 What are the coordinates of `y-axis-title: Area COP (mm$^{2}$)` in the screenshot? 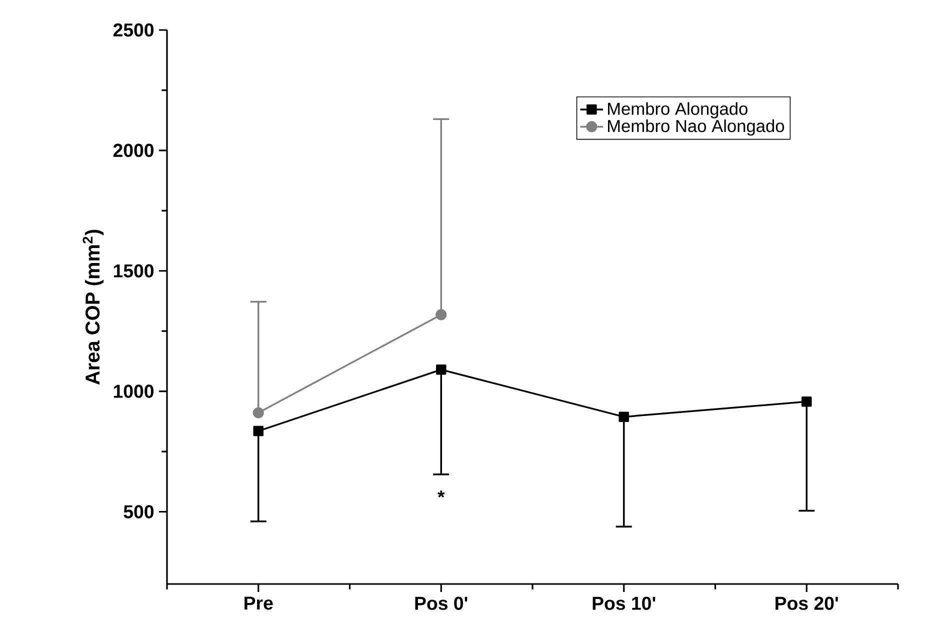 It's located at (93, 307).